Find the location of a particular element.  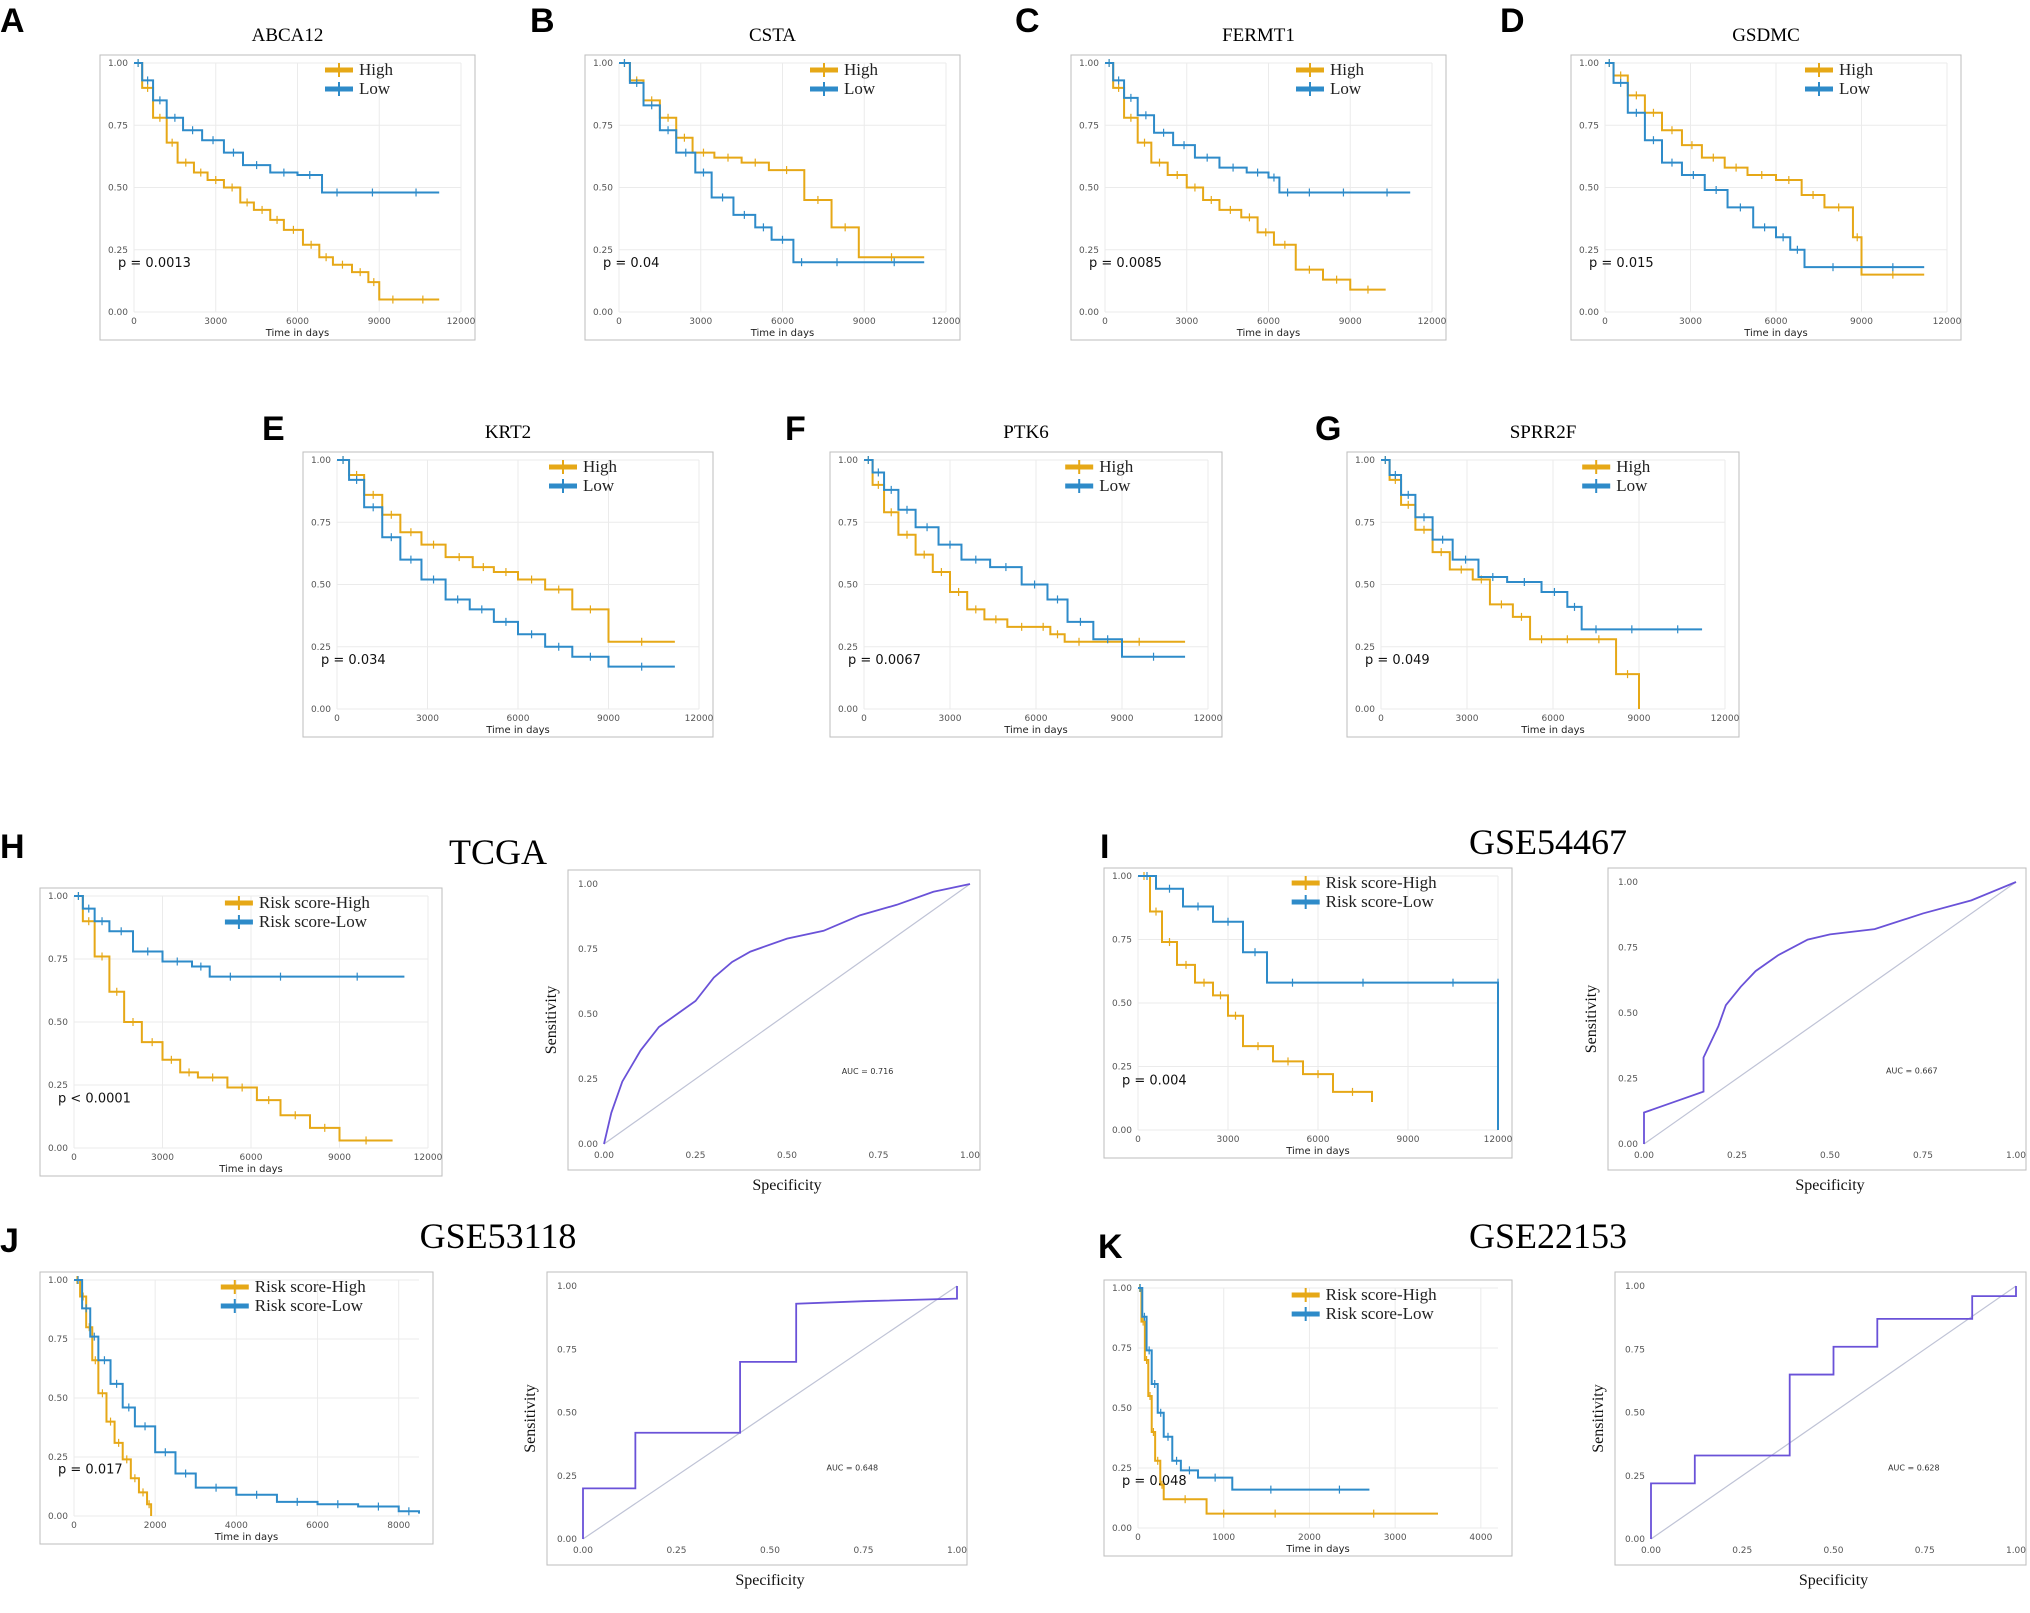

p-value: p = 0.048 is located at coordinates (1154, 1481).